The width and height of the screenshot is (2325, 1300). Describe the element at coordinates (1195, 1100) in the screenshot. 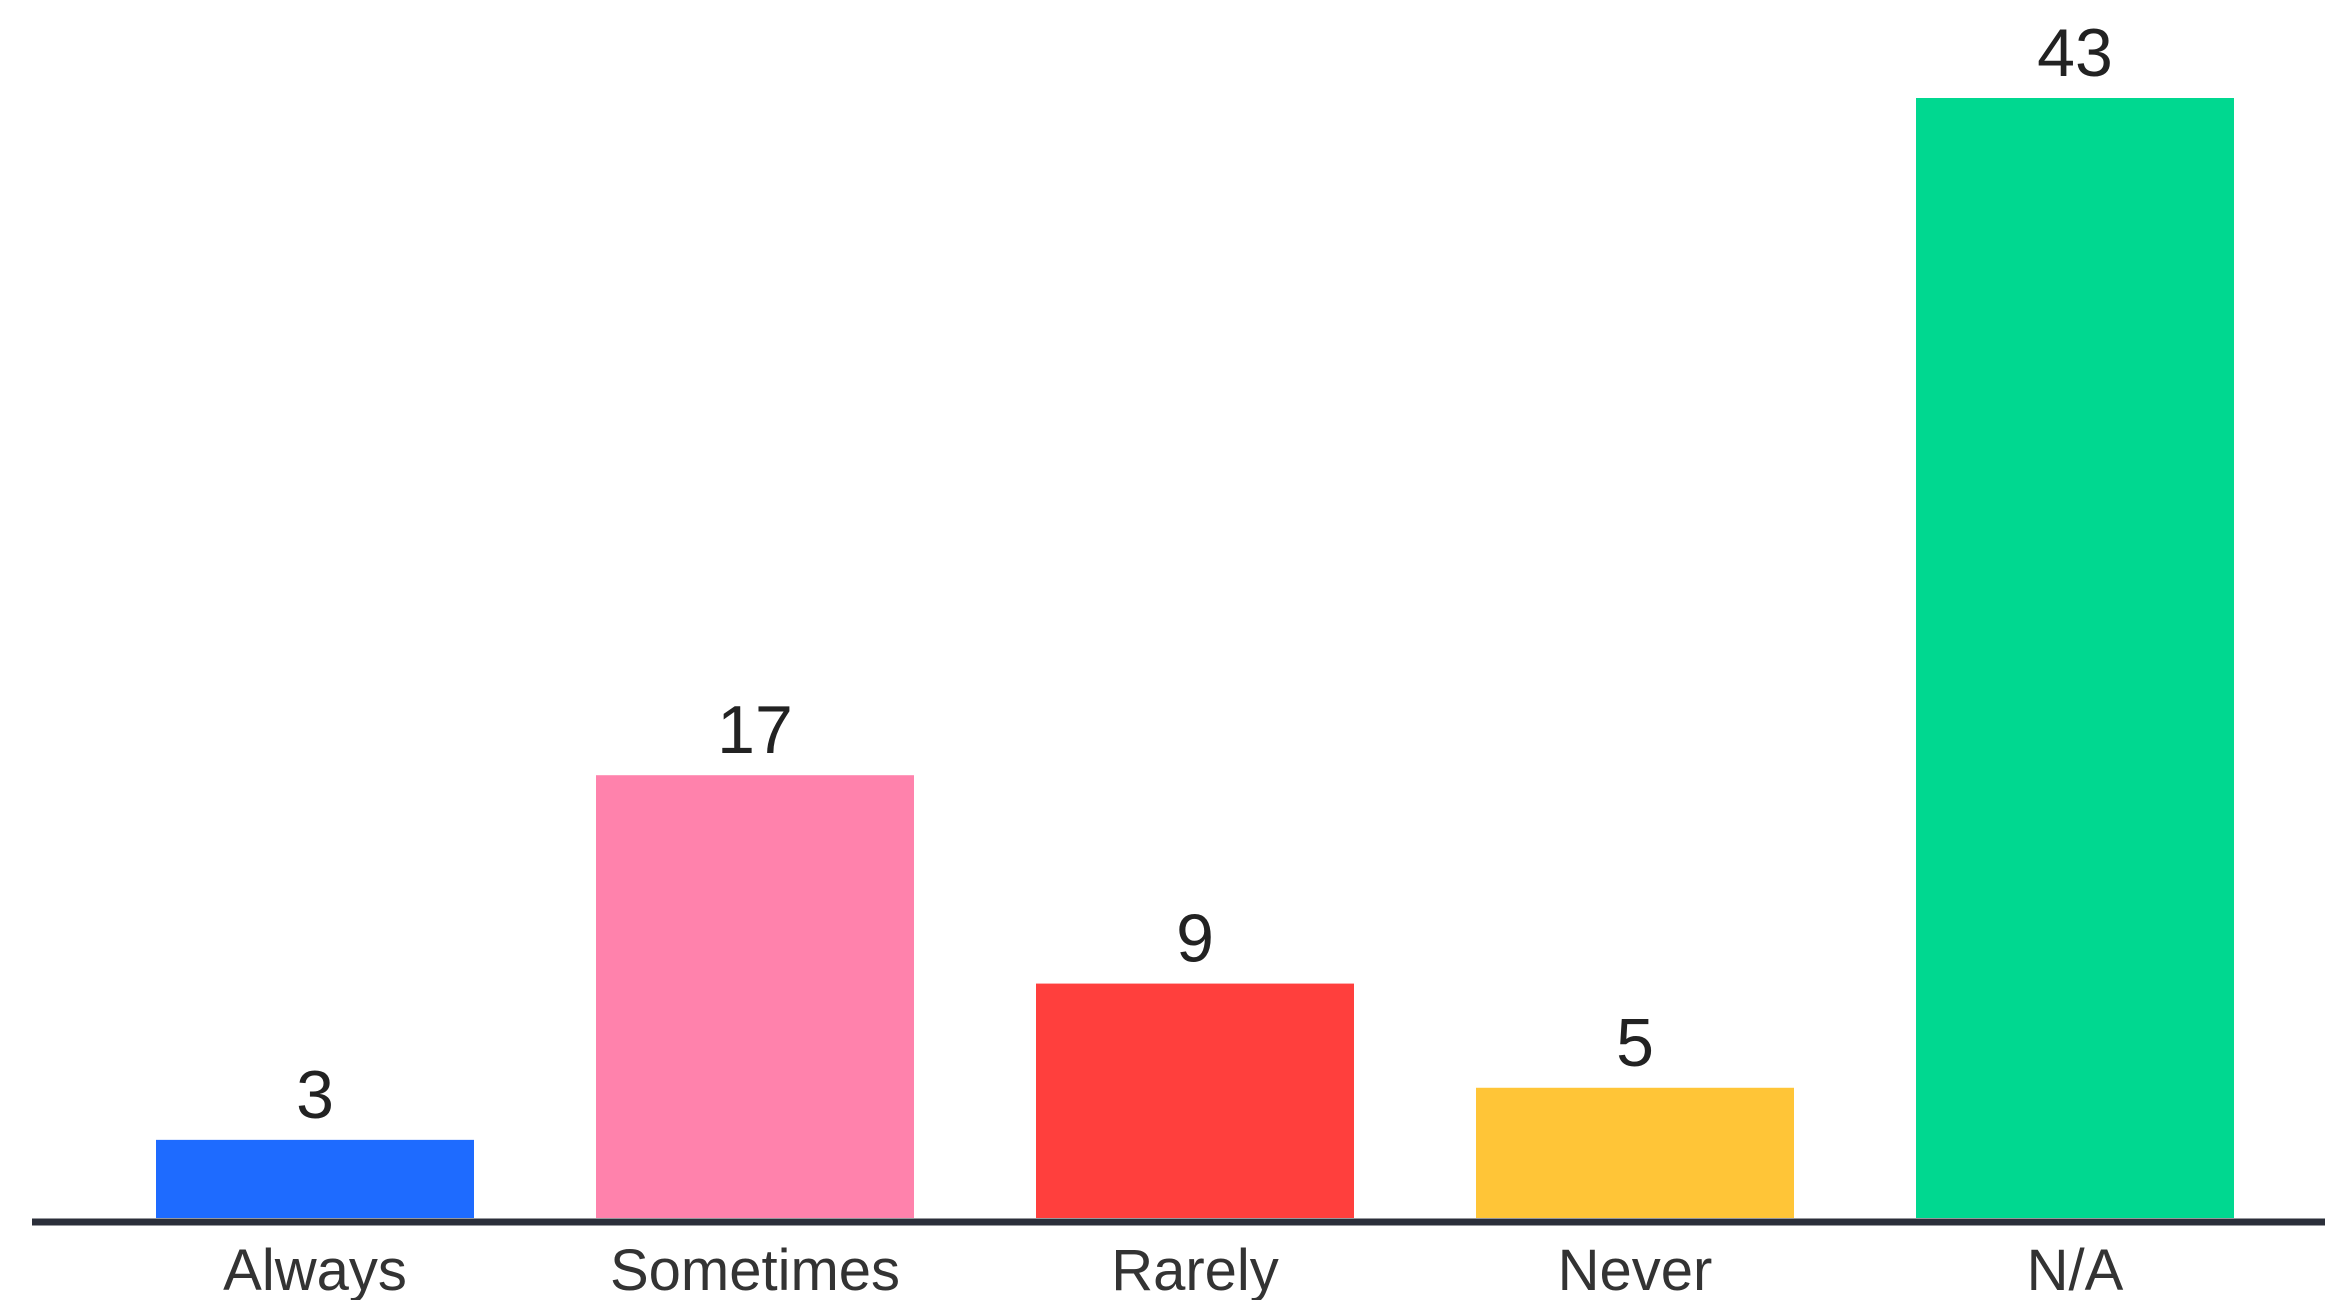

I see `bar-rarely` at that location.